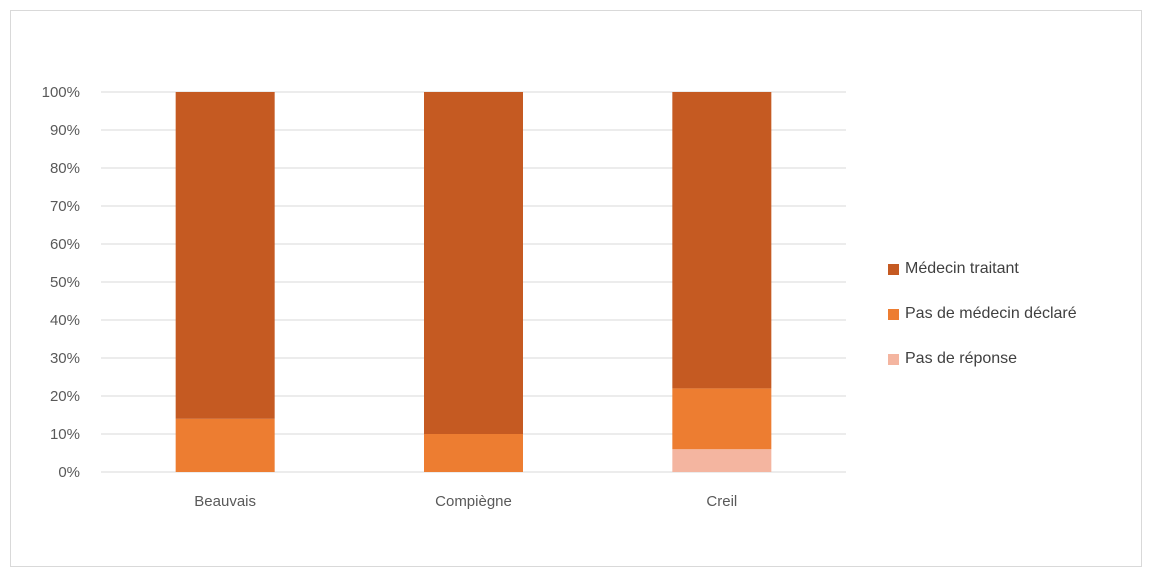 The image size is (1153, 578). What do you see at coordinates (65, 206) in the screenshot?
I see `y-tick-label: 70%` at bounding box center [65, 206].